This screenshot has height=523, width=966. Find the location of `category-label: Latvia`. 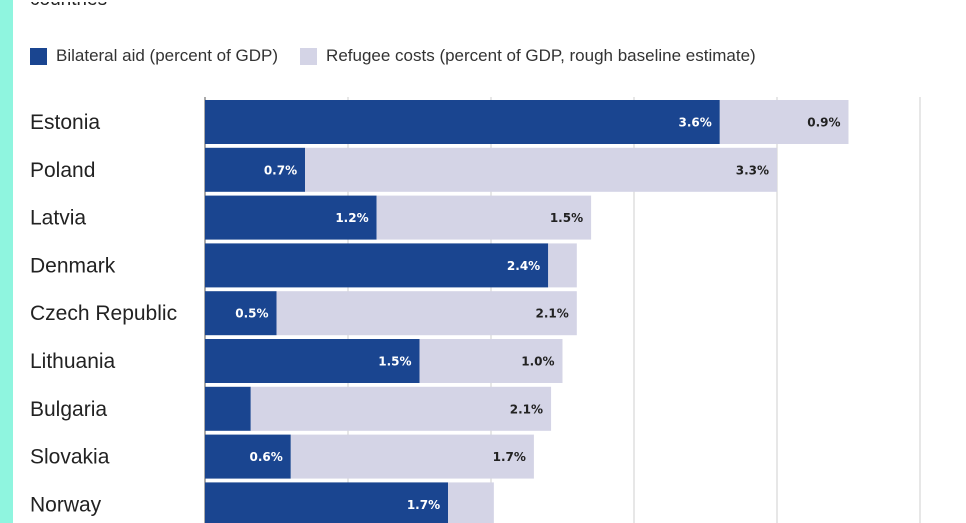

category-label: Latvia is located at coordinates (58, 218).